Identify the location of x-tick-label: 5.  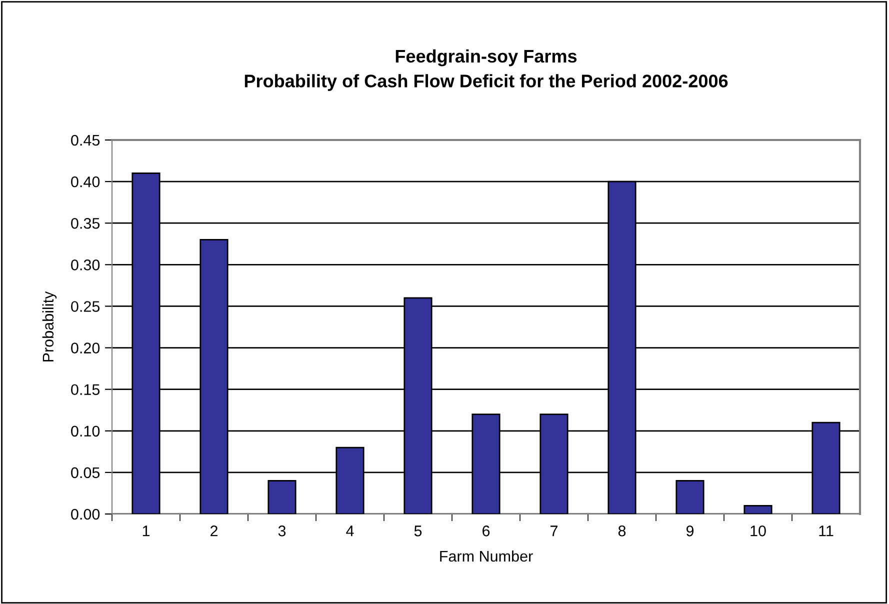
(418, 531).